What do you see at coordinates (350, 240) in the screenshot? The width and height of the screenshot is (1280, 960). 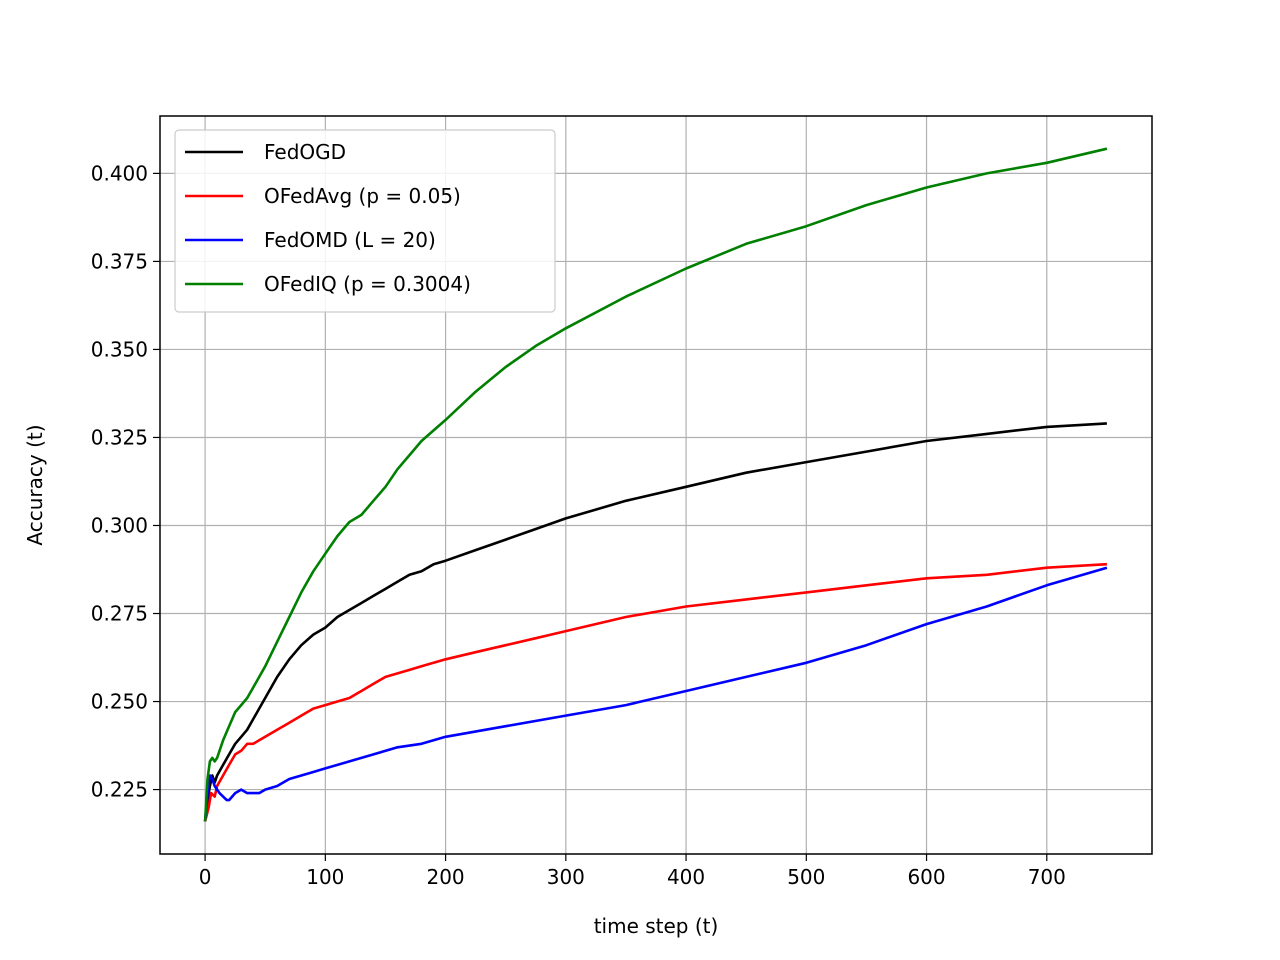 I see `legend-label: FedOMD (L = 20)` at bounding box center [350, 240].